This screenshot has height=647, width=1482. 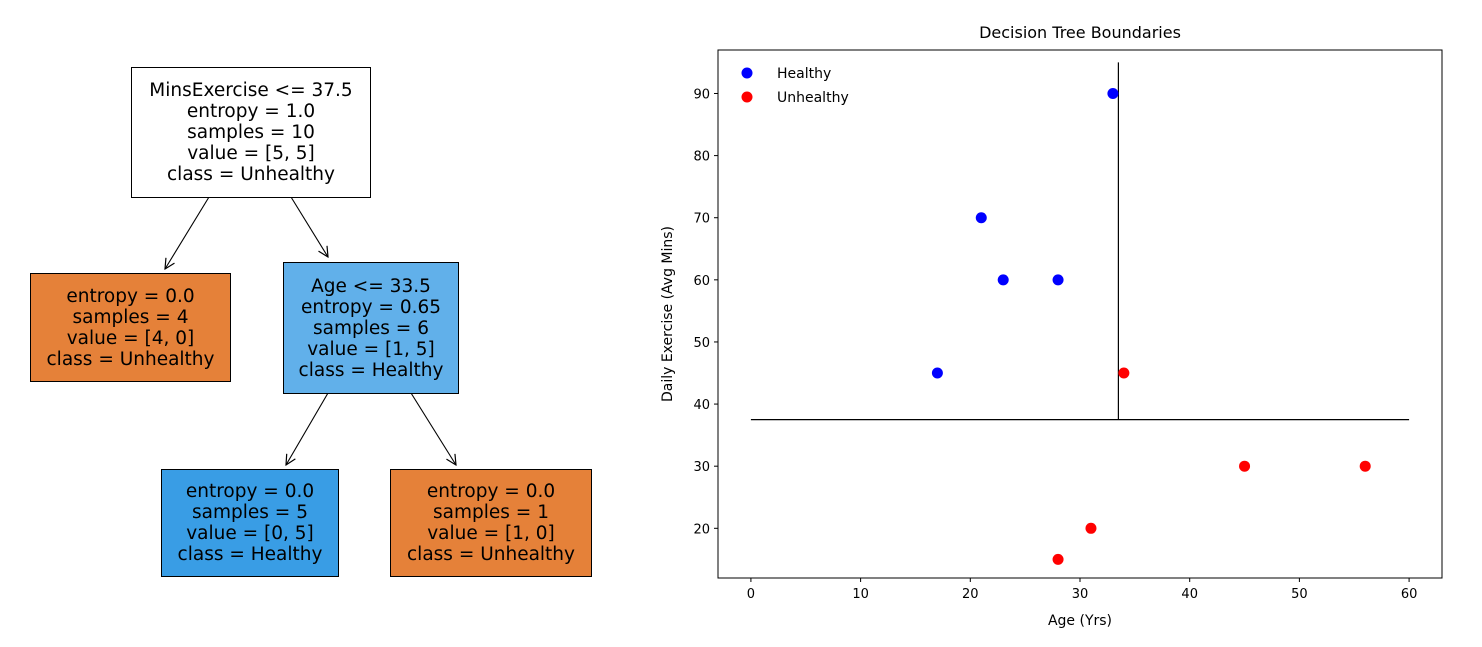 I want to click on tree-node-root-line-1: MinsExercise <= 37.5, so click(x=251, y=90).